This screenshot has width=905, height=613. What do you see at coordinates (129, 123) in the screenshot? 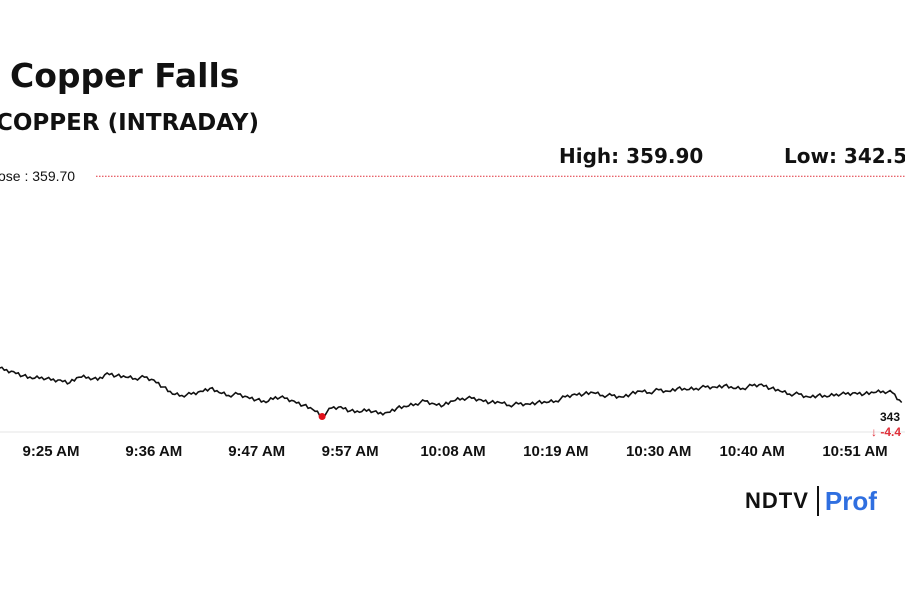
I see `chart-subtitle: COPPER (INTRADAY)` at bounding box center [129, 123].